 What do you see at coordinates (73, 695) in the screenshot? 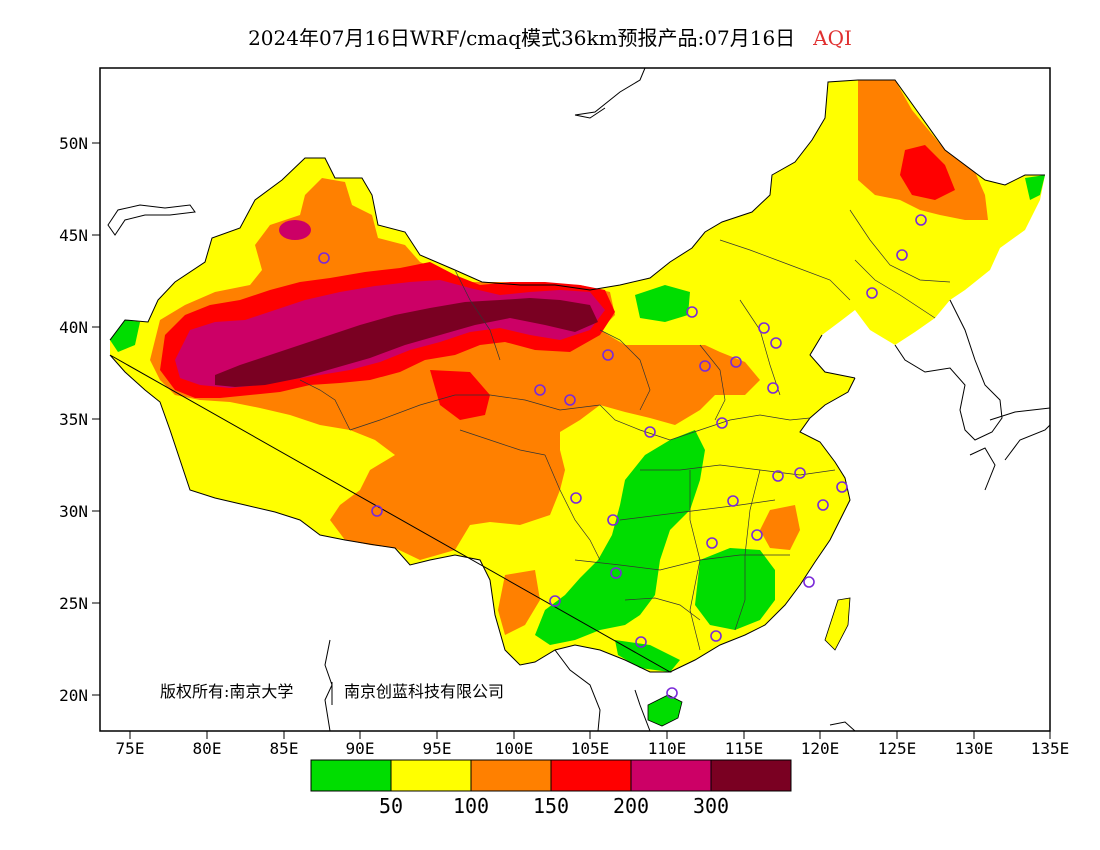
I see `lat-tick-label: 20N` at bounding box center [73, 695].